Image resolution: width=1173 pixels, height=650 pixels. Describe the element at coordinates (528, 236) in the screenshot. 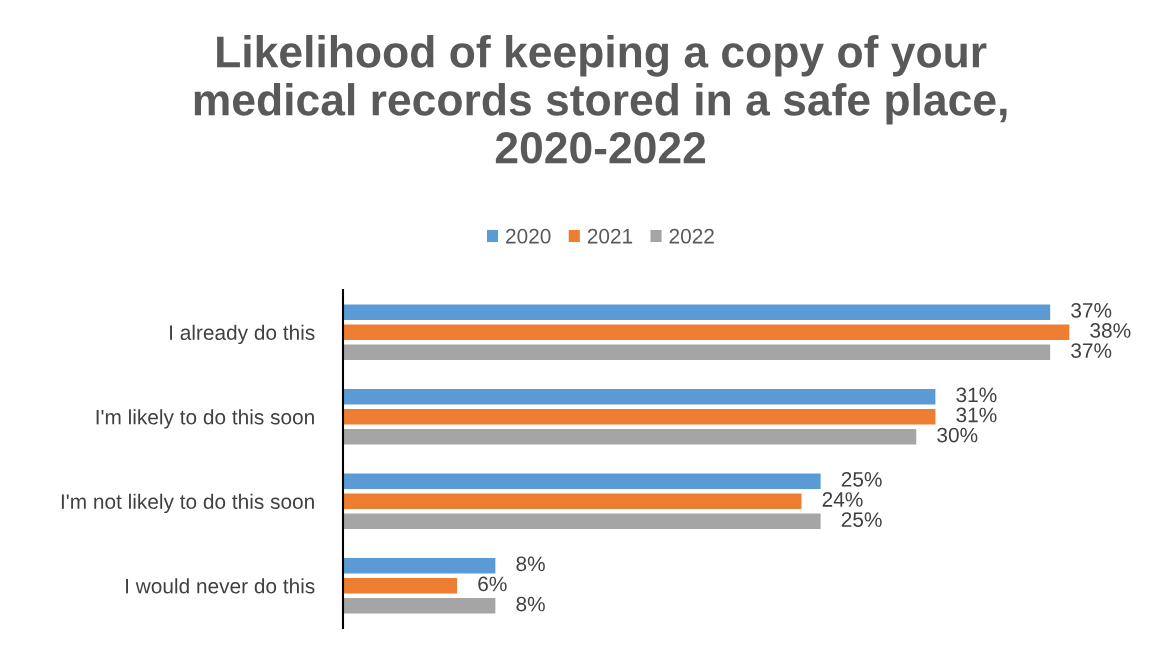

I see `legend-label: 2020` at that location.